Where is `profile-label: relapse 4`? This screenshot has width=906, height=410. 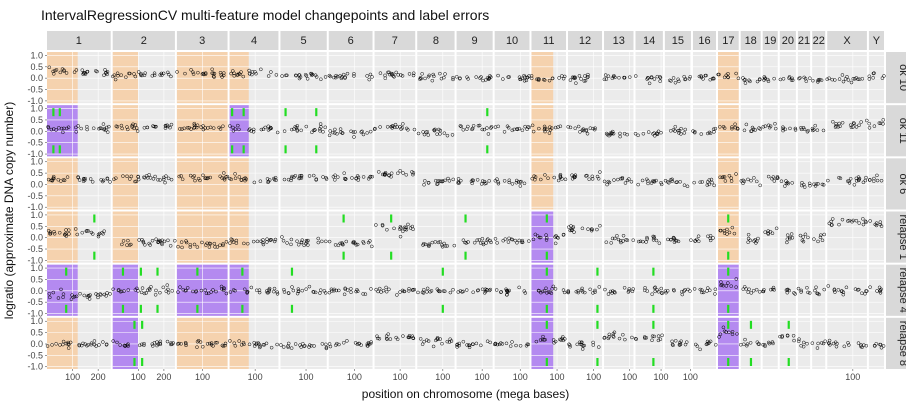 profile-label: relapse 4 is located at coordinates (901, 290).